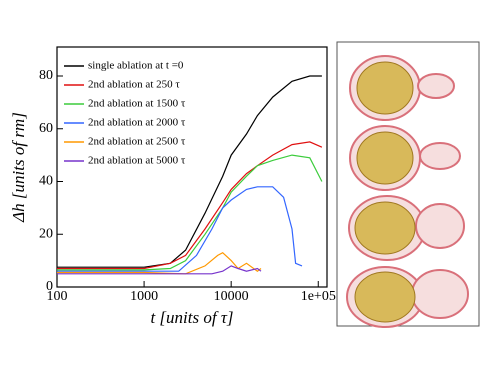 This screenshot has width=485, height=374. What do you see at coordinates (49, 286) in the screenshot?
I see `y-tick-label: 0` at bounding box center [49, 286].